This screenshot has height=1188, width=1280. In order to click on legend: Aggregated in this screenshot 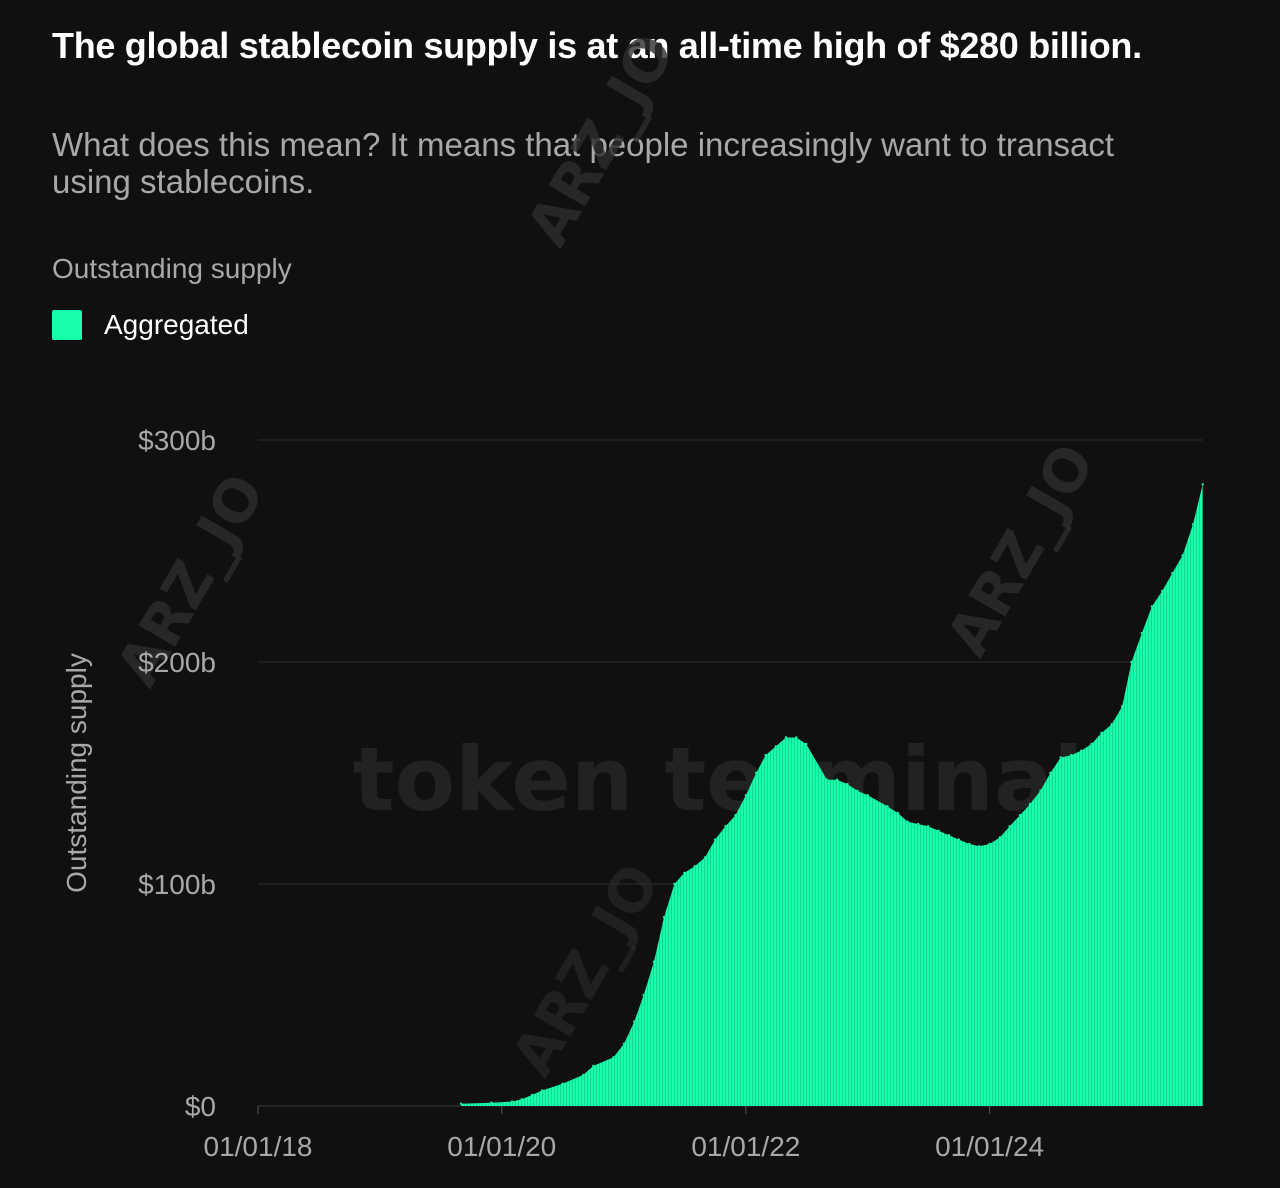, I will do `click(150, 325)`.